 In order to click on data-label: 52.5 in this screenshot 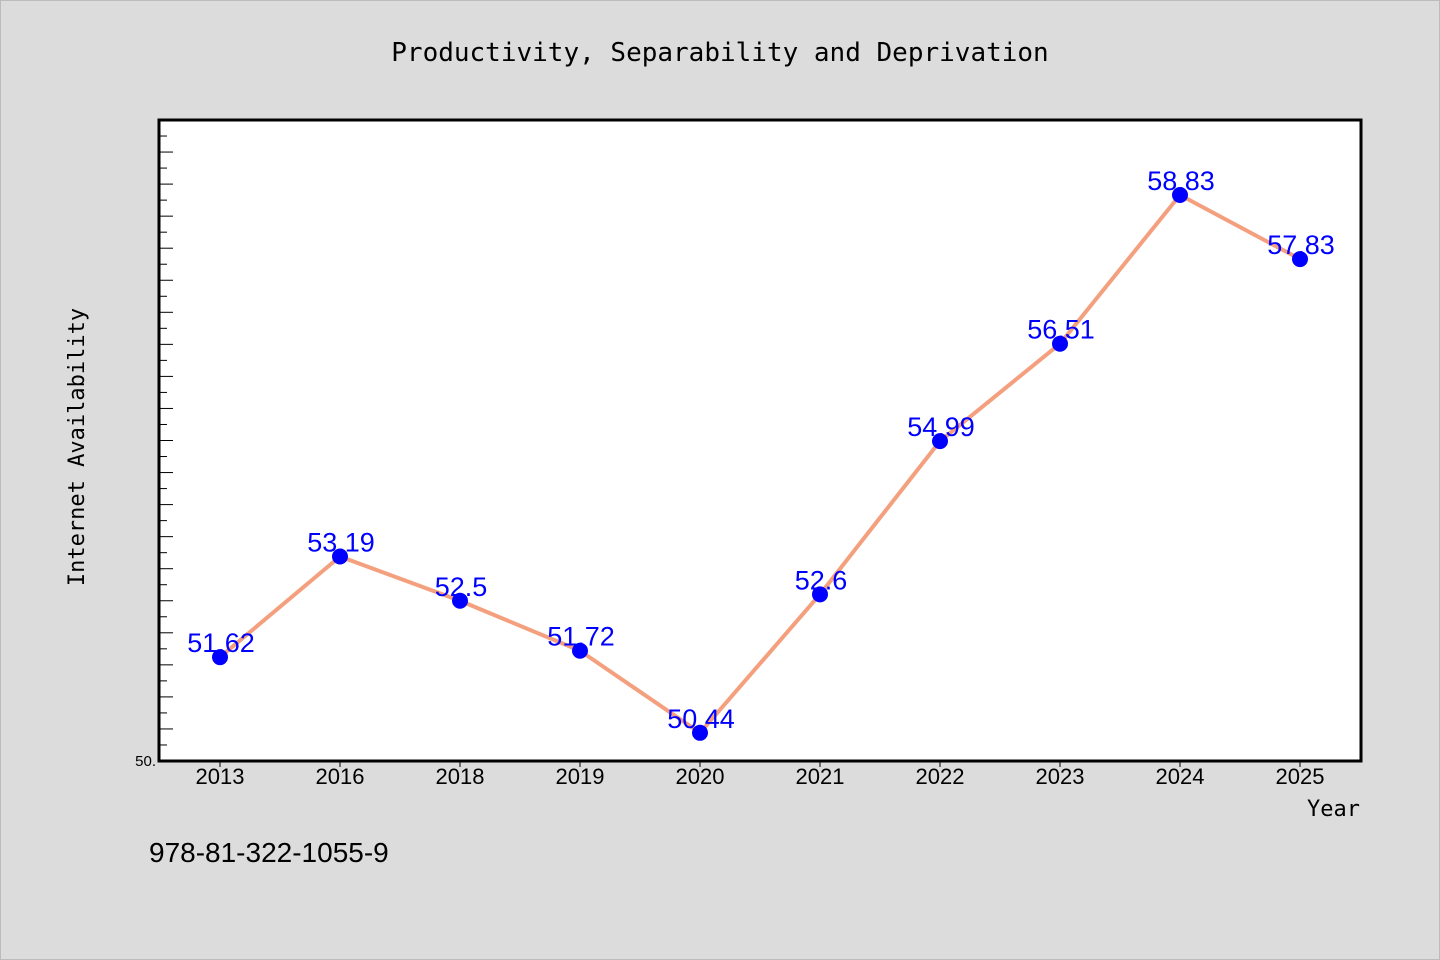, I will do `click(461, 587)`.